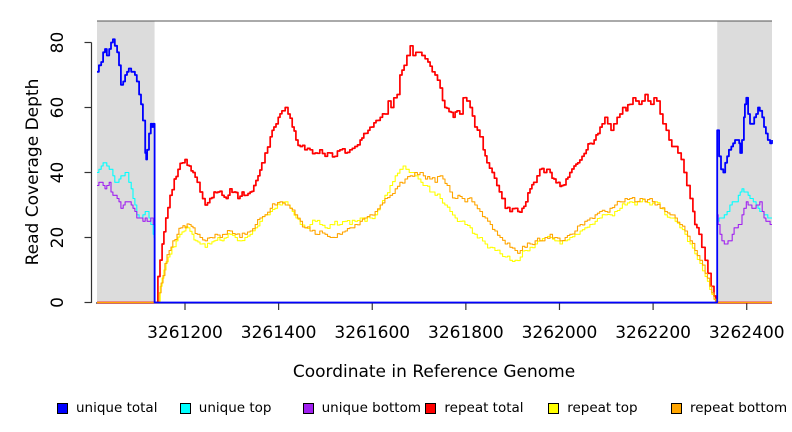  Describe the element at coordinates (33, 172) in the screenshot. I see `y-axis-title: Read Coverage Depth` at that location.